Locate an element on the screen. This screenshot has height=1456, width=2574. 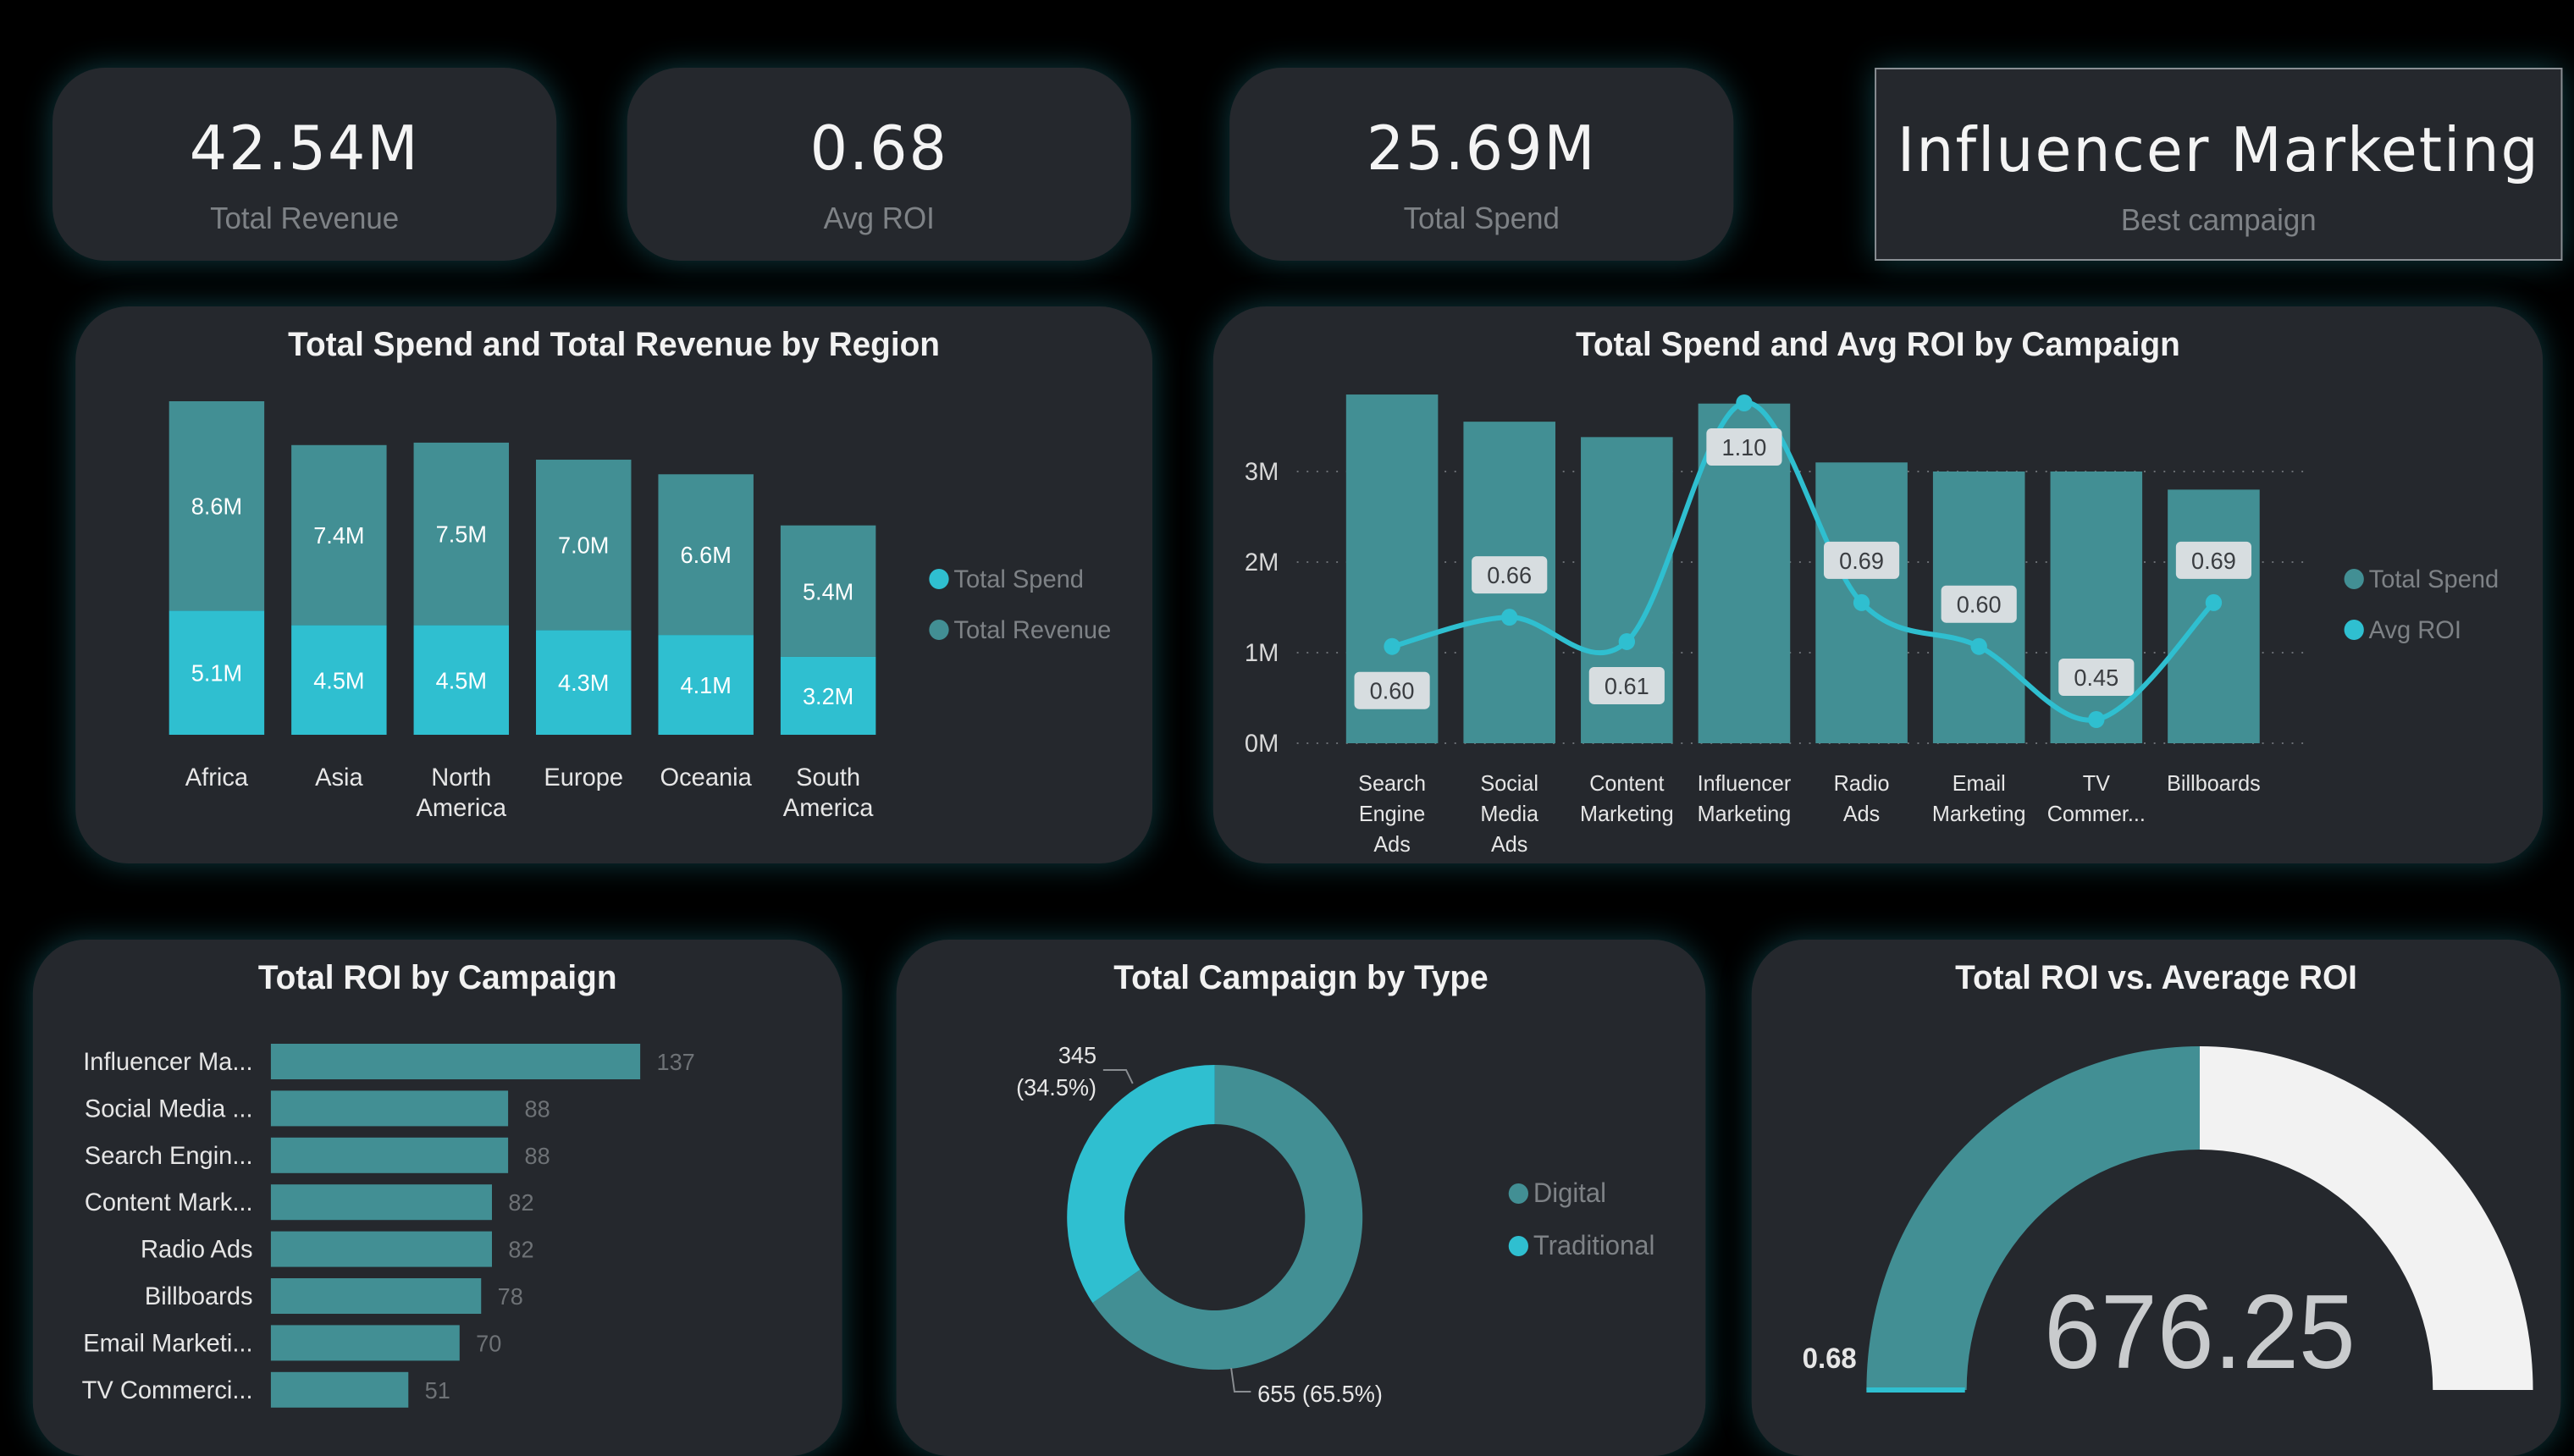
kpi-card-avg-roi: 0.68 Avg ROI is located at coordinates (879, 165).